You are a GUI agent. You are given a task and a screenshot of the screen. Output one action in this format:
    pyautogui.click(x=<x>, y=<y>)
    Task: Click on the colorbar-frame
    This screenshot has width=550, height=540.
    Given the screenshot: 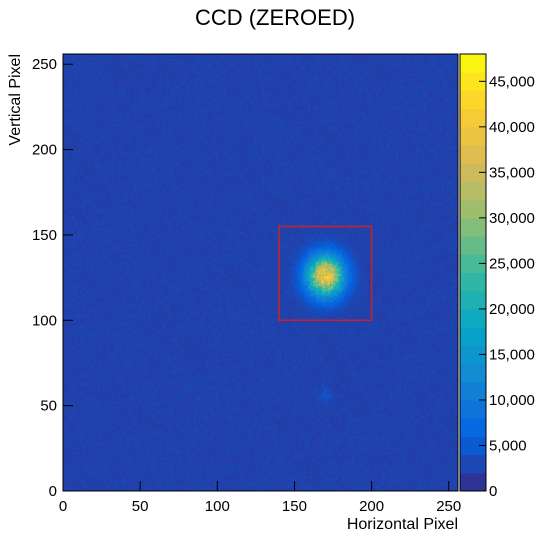 What is the action you would take?
    pyautogui.click(x=473, y=272)
    